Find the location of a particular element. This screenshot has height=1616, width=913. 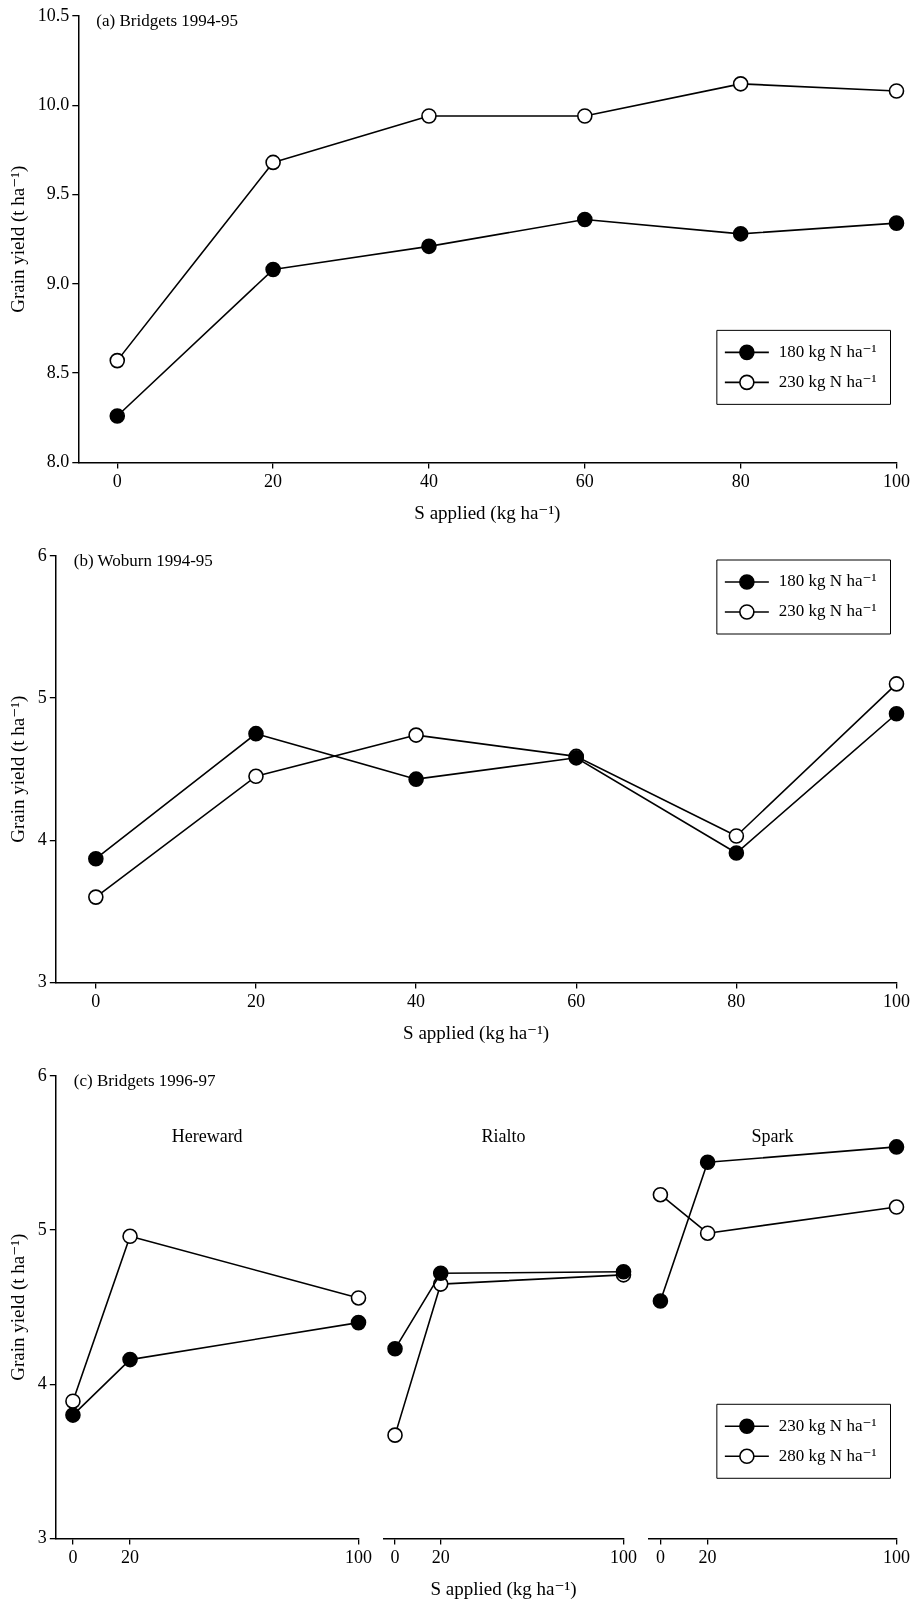

chart-title: (c) Bridgets 1996-97 is located at coordinates (144, 1081).